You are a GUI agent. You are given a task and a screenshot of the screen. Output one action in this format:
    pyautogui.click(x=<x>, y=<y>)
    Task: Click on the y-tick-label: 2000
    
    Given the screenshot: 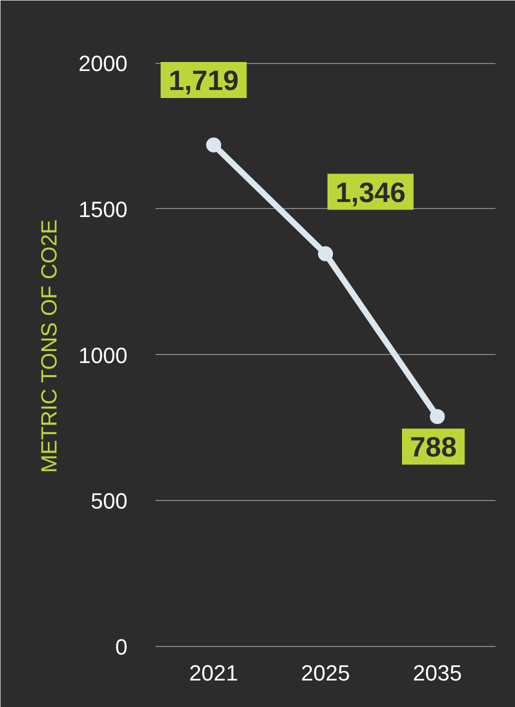 What is the action you would take?
    pyautogui.click(x=103, y=63)
    